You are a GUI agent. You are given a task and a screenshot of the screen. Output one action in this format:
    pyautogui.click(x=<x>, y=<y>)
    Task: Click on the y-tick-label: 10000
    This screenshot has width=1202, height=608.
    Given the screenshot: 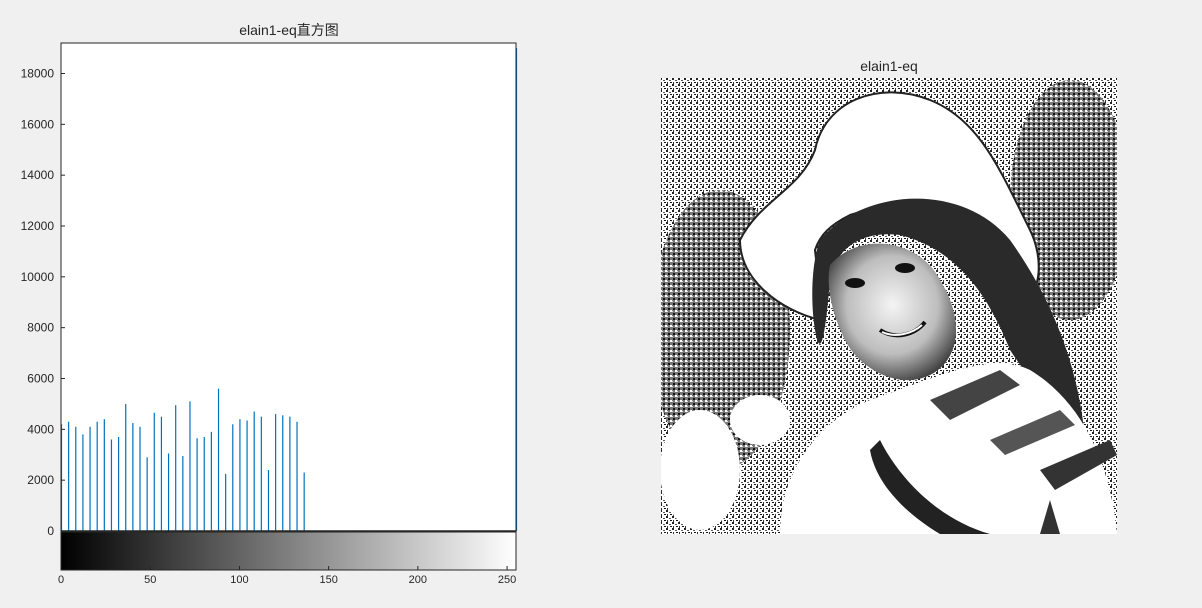 What is the action you would take?
    pyautogui.click(x=38, y=277)
    